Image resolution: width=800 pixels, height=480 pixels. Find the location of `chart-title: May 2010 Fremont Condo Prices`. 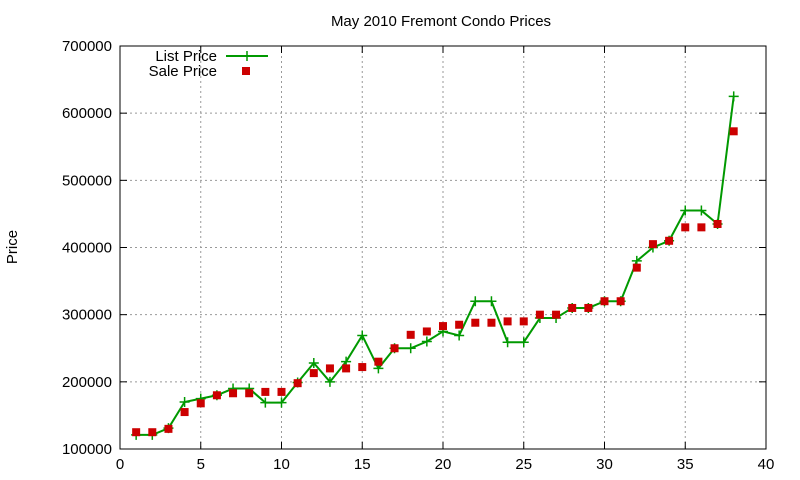

chart-title: May 2010 Fremont Condo Prices is located at coordinates (441, 21).